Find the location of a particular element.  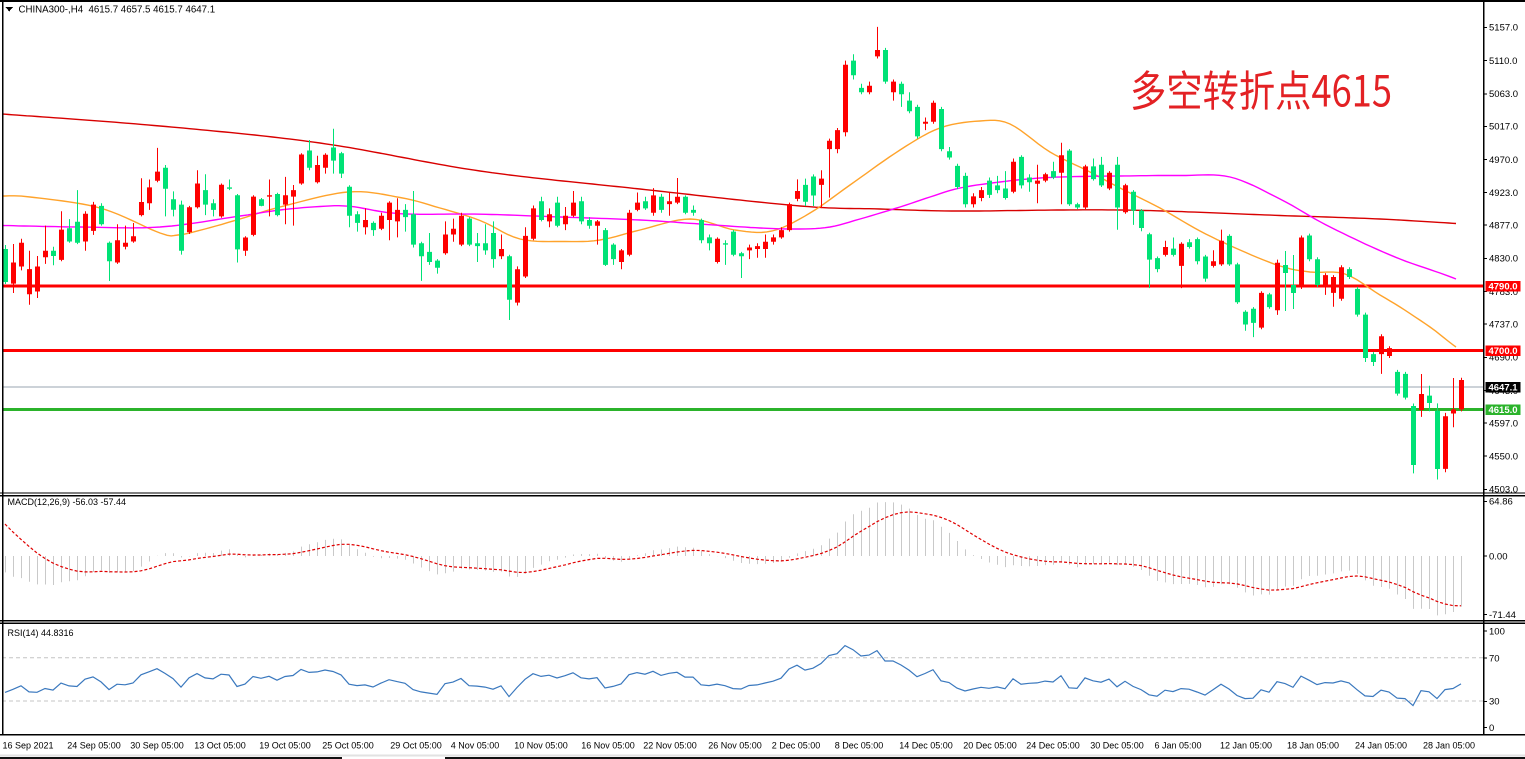

svg-text: 4647.1 is located at coordinates (1503, 387).